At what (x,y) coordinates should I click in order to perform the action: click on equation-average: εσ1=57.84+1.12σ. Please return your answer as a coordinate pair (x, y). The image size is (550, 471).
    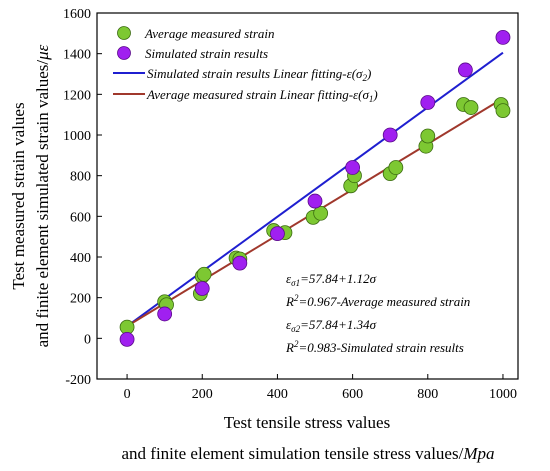
    Looking at the image, I should click on (331, 279).